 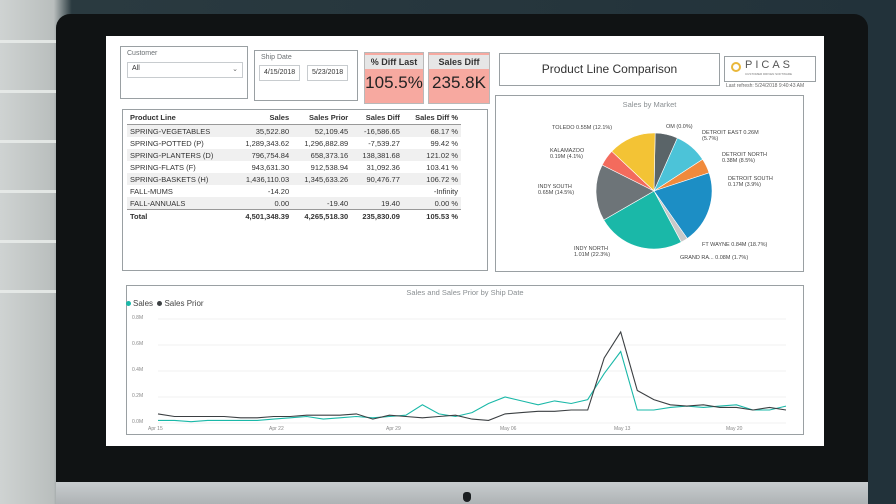 What do you see at coordinates (167, 143) in the screenshot?
I see `cell: SPRING-POTTED (P)` at bounding box center [167, 143].